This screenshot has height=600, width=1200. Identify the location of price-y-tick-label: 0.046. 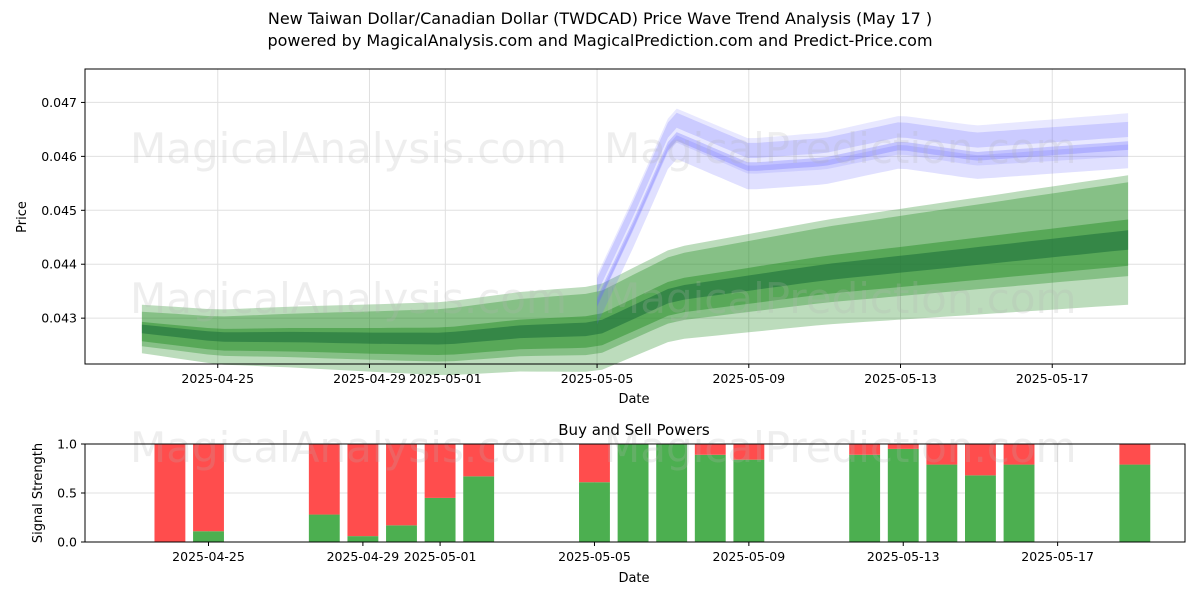
(59, 156).